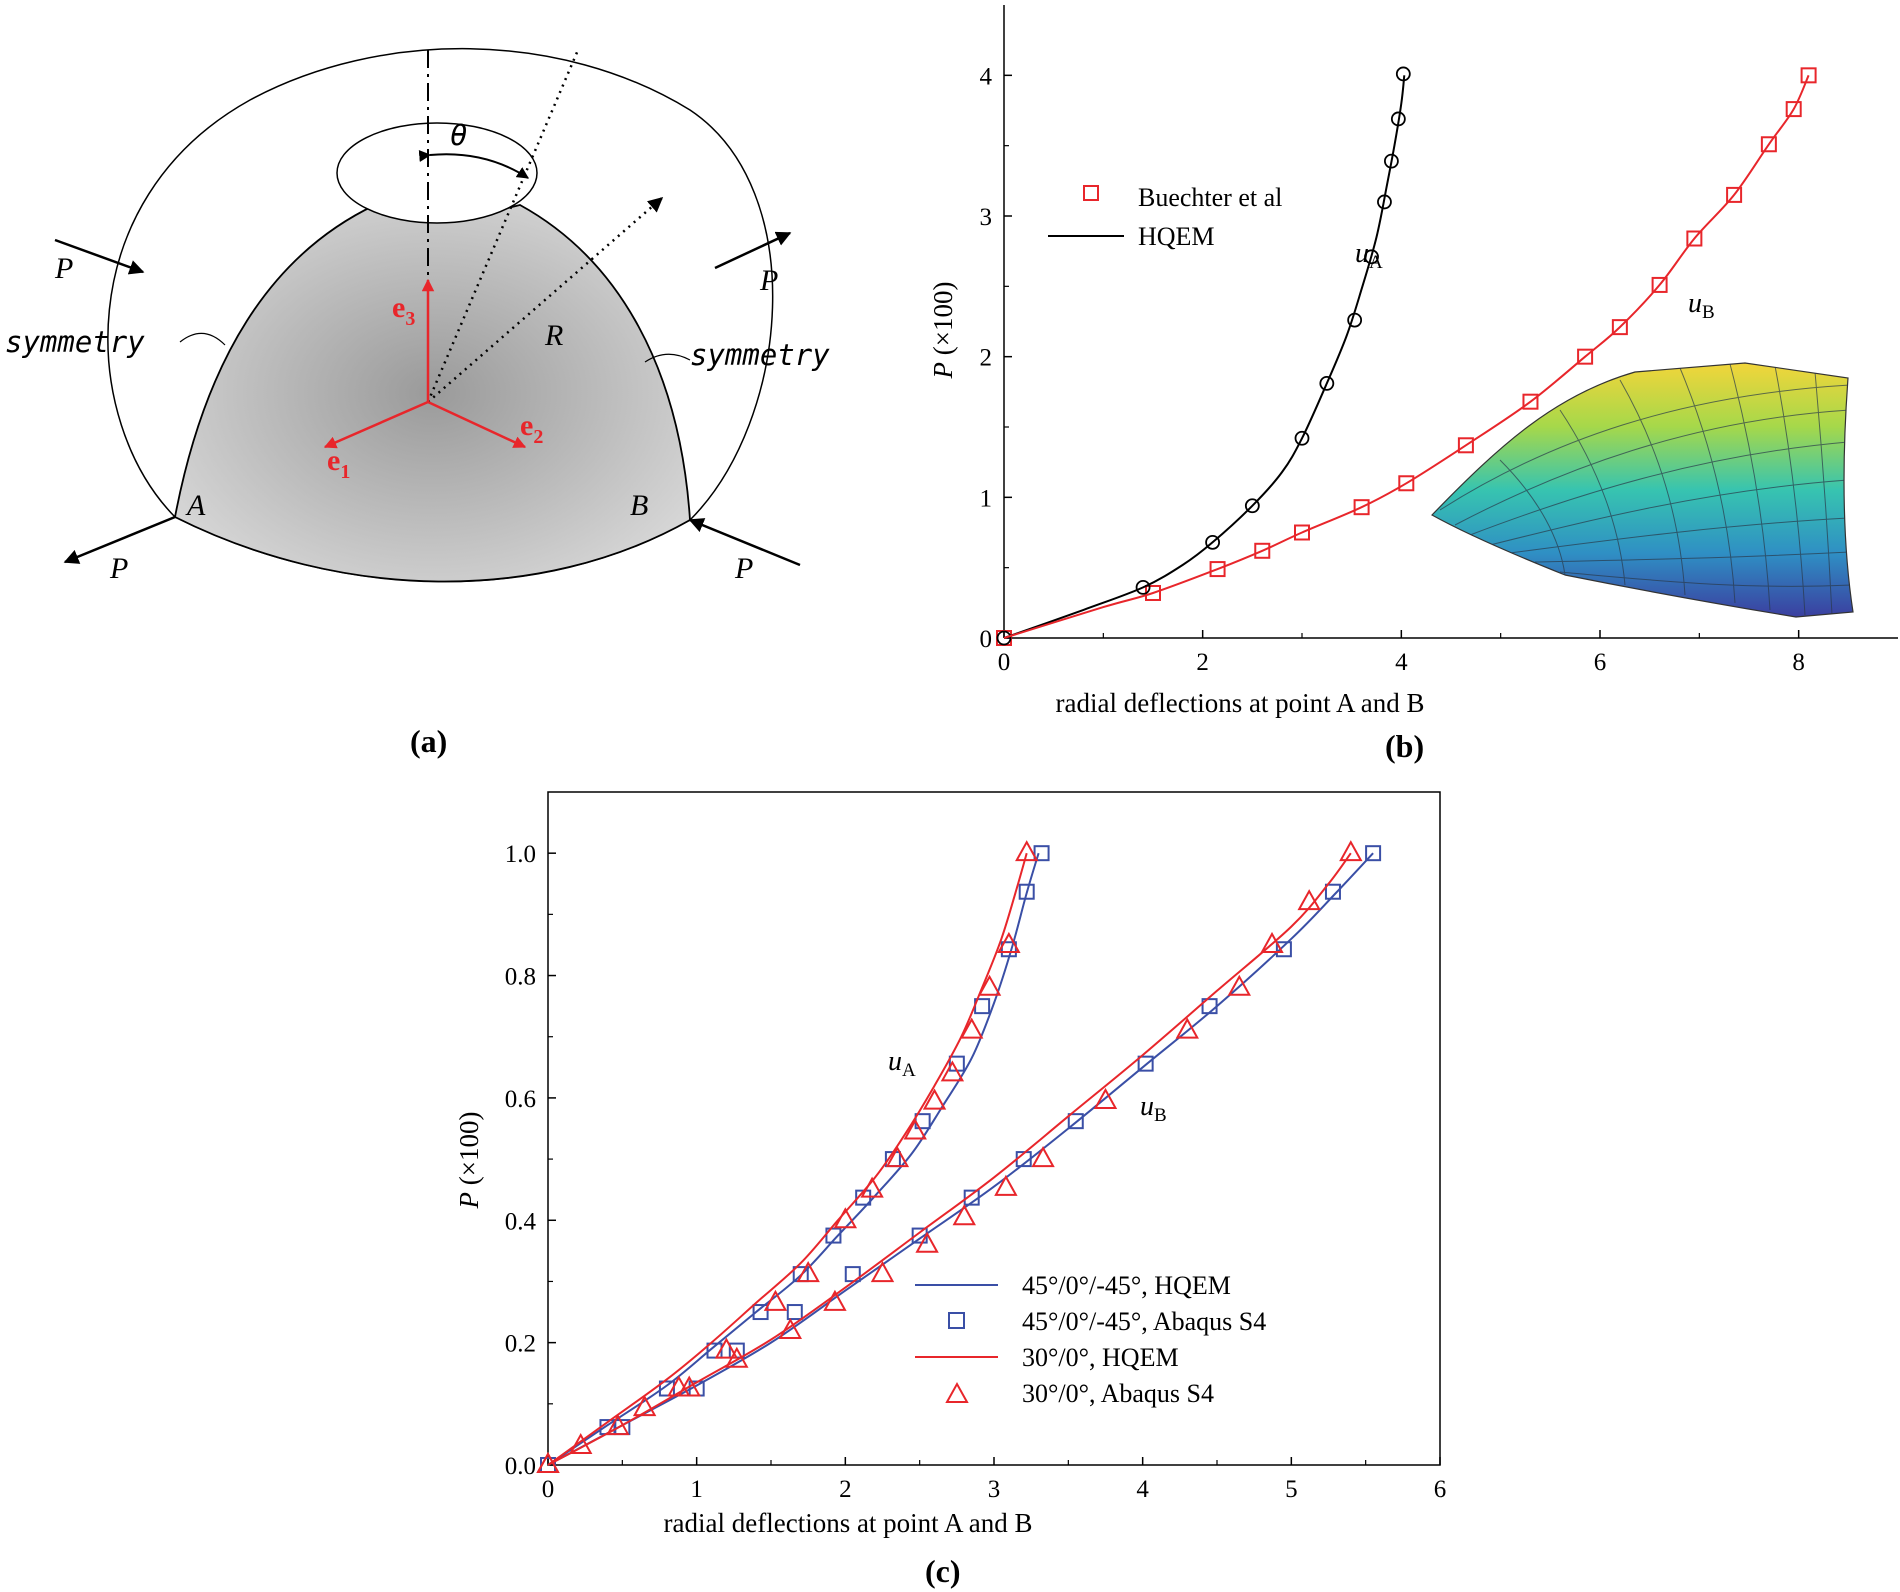  I want to click on c-x-tick-label: 3, so click(994, 1489).